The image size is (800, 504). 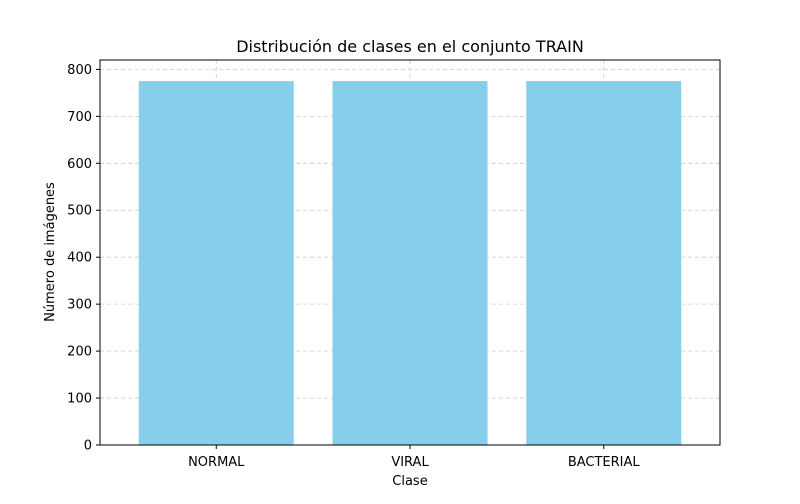 What do you see at coordinates (79, 211) in the screenshot?
I see `y-tick-label: 500` at bounding box center [79, 211].